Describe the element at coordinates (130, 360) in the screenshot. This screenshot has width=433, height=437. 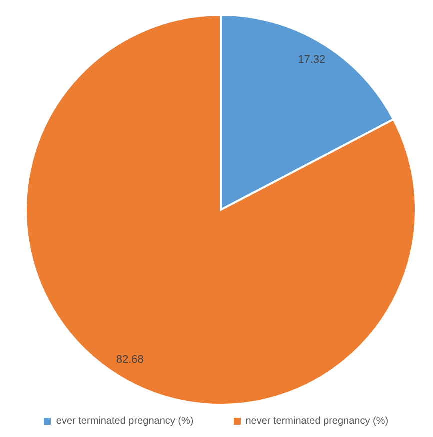
I see `data-label: 82.68` at that location.